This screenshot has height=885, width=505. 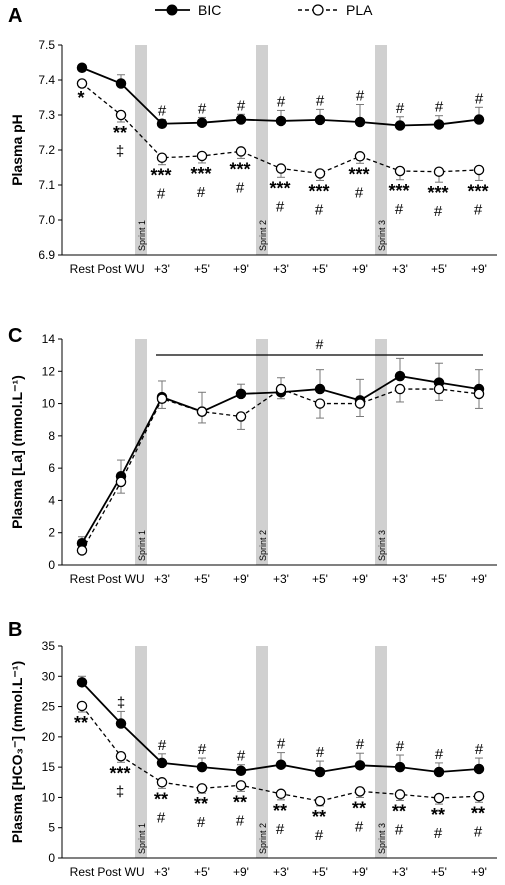 I want to click on legend-entry-pla: PLA, so click(x=335, y=10).